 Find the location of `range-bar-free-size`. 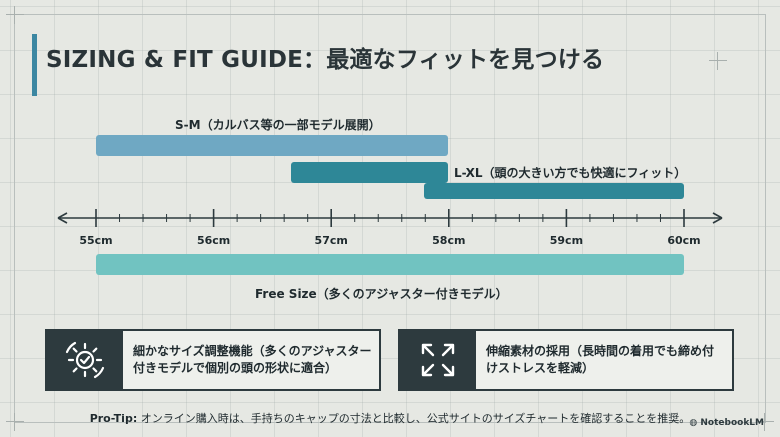

range-bar-free-size is located at coordinates (390, 264).